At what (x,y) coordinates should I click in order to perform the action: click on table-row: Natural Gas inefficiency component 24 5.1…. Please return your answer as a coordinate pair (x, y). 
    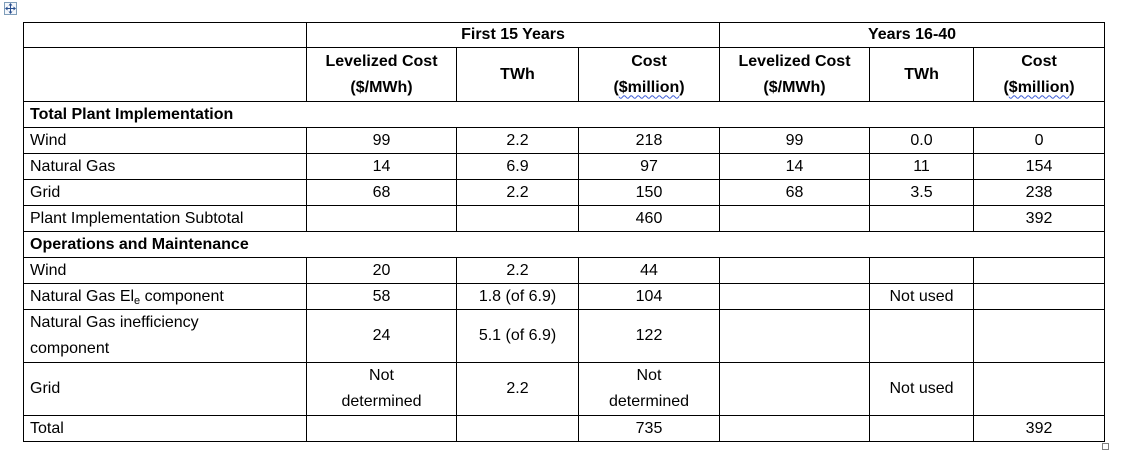
    Looking at the image, I should click on (564, 336).